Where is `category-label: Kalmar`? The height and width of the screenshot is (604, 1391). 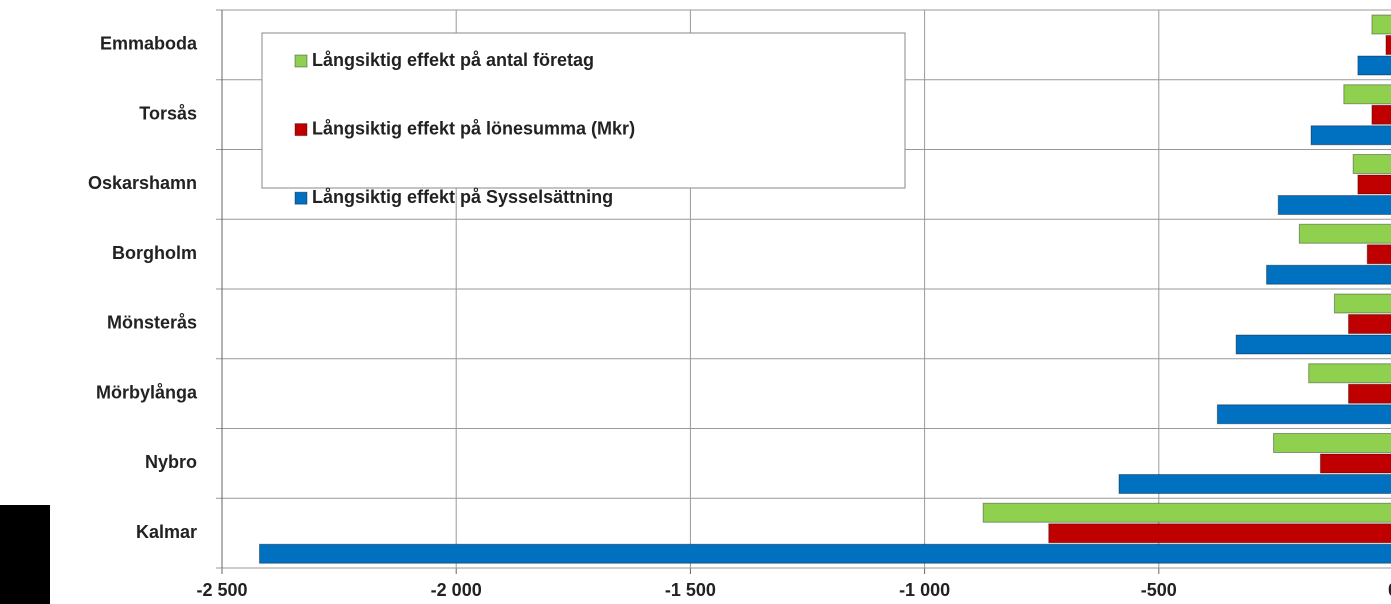
category-label: Kalmar is located at coordinates (166, 532).